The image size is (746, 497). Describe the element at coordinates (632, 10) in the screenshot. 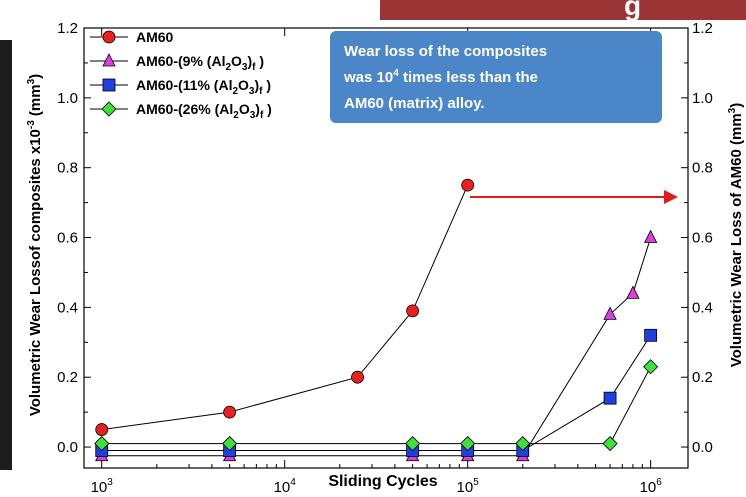

I see `banner-text: g` at that location.